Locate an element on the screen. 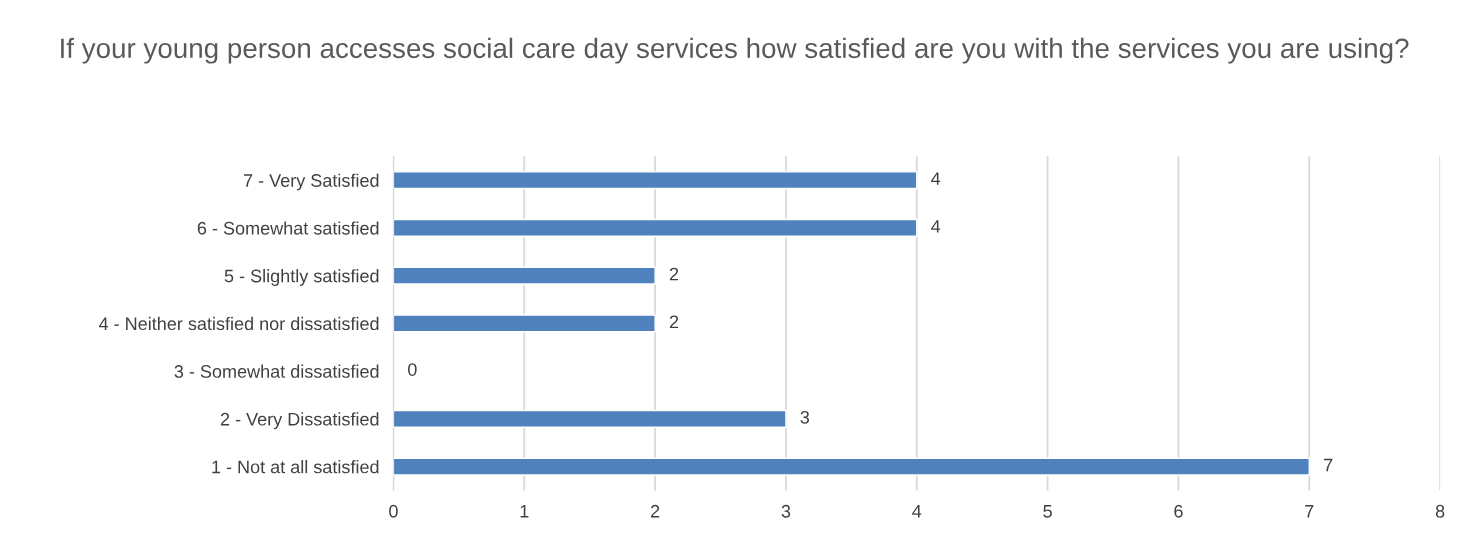  x-tick-label: 5 is located at coordinates (1047, 511).